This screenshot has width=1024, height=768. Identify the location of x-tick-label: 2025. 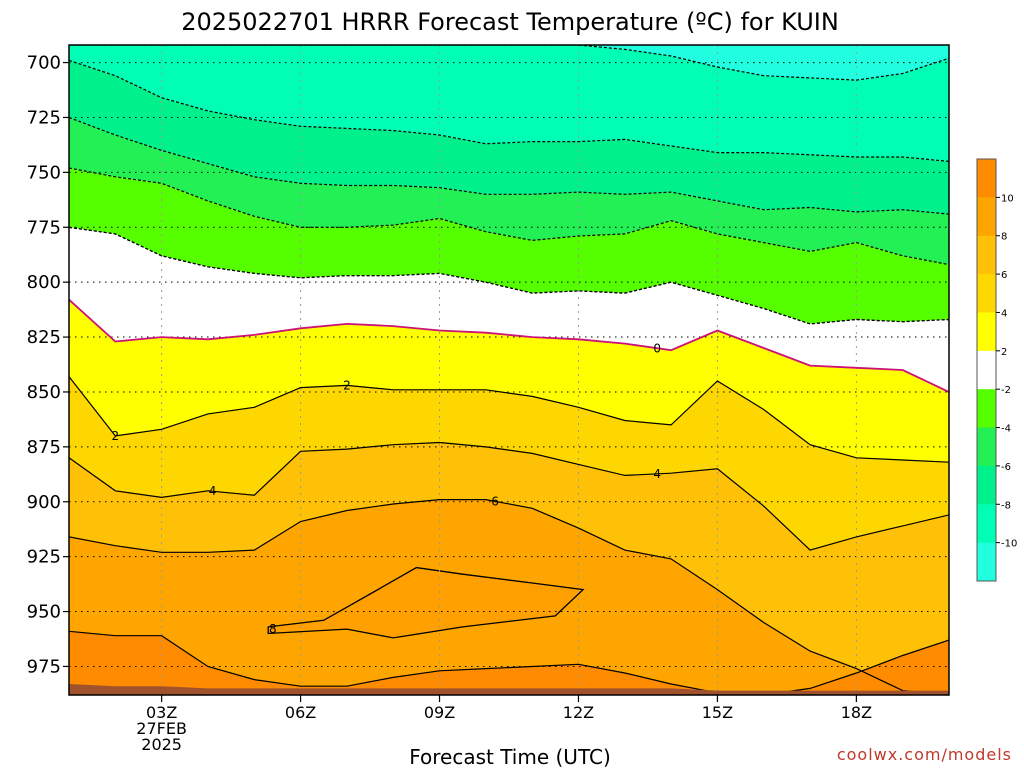
(161, 744).